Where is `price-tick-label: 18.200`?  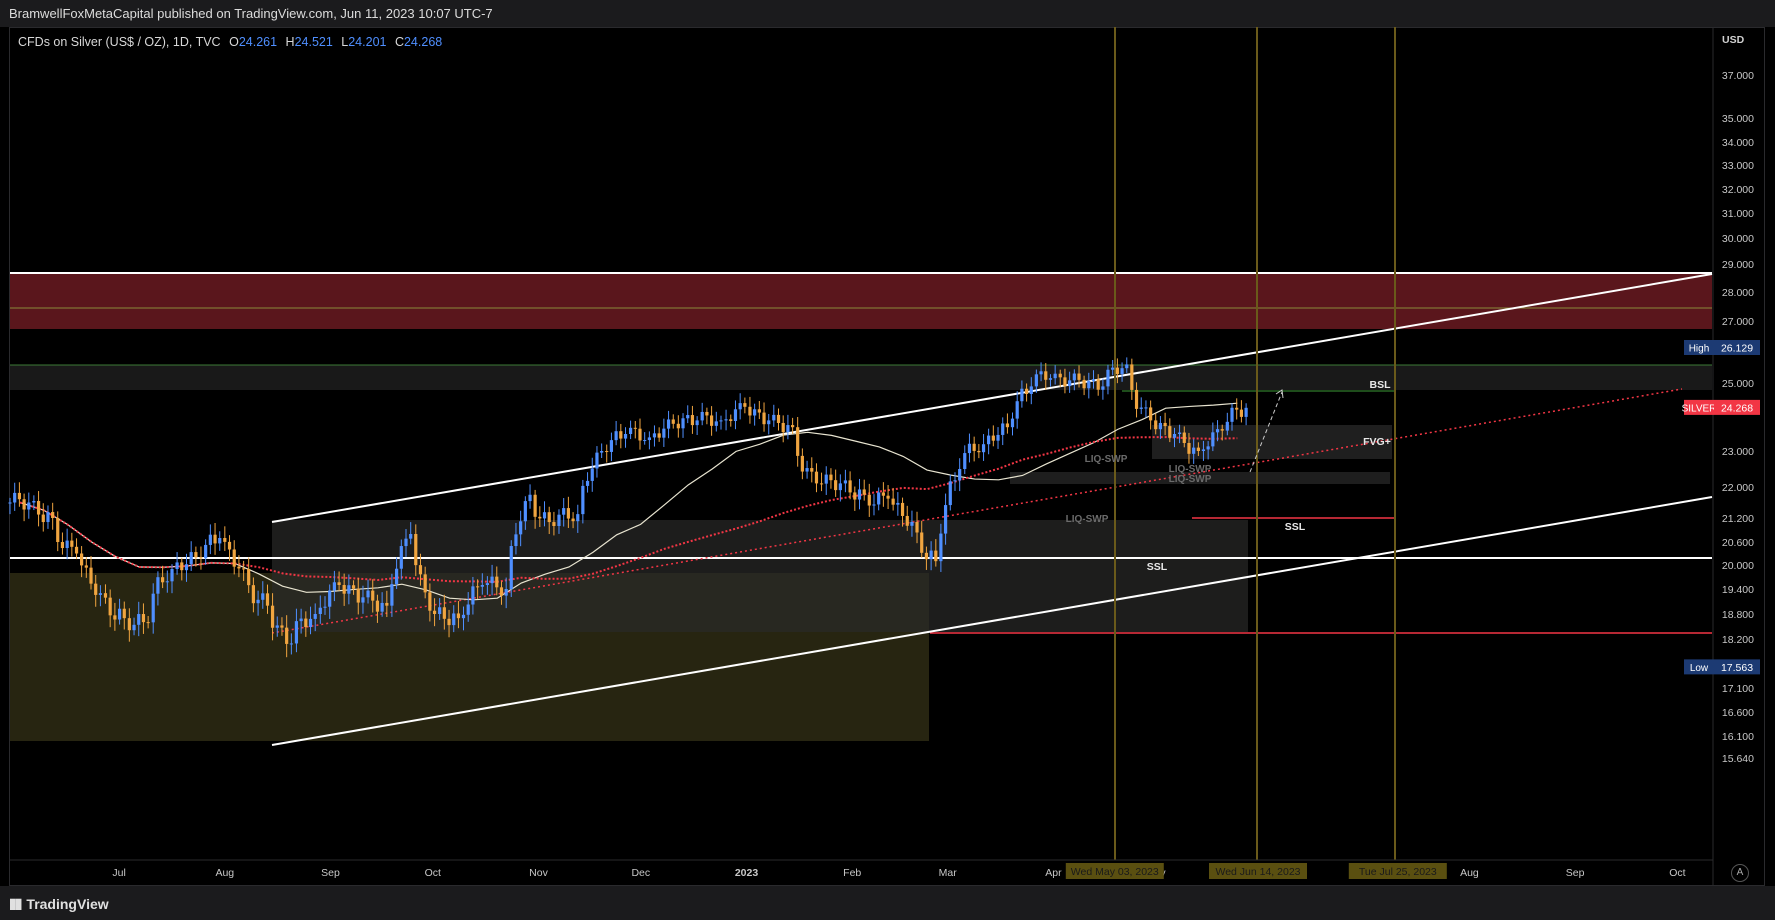 price-tick-label: 18.200 is located at coordinates (1738, 640).